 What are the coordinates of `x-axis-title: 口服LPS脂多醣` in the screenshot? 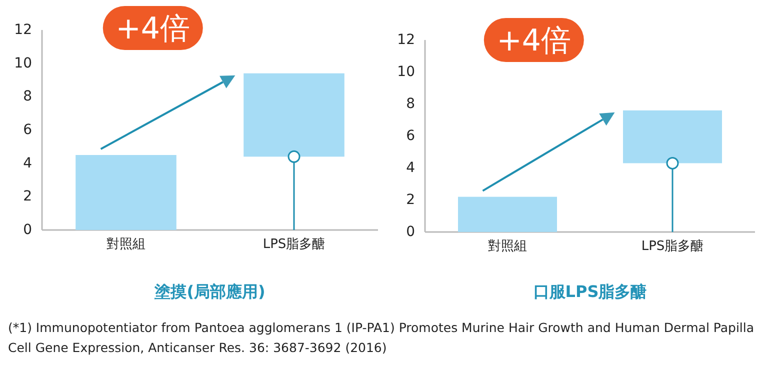 It's located at (590, 291).